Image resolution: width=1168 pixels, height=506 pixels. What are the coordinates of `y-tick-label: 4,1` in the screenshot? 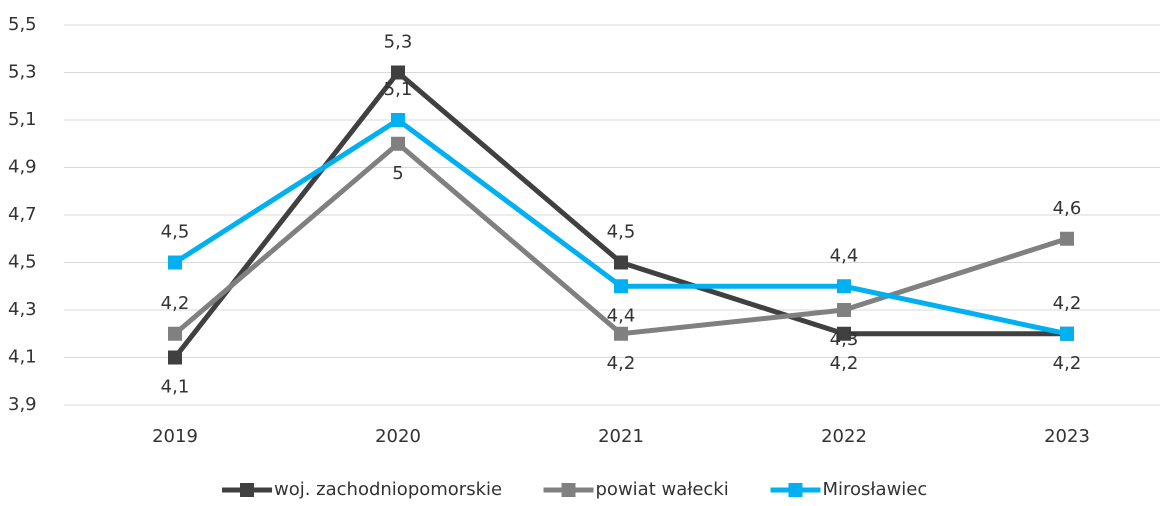 It's located at (22, 357).